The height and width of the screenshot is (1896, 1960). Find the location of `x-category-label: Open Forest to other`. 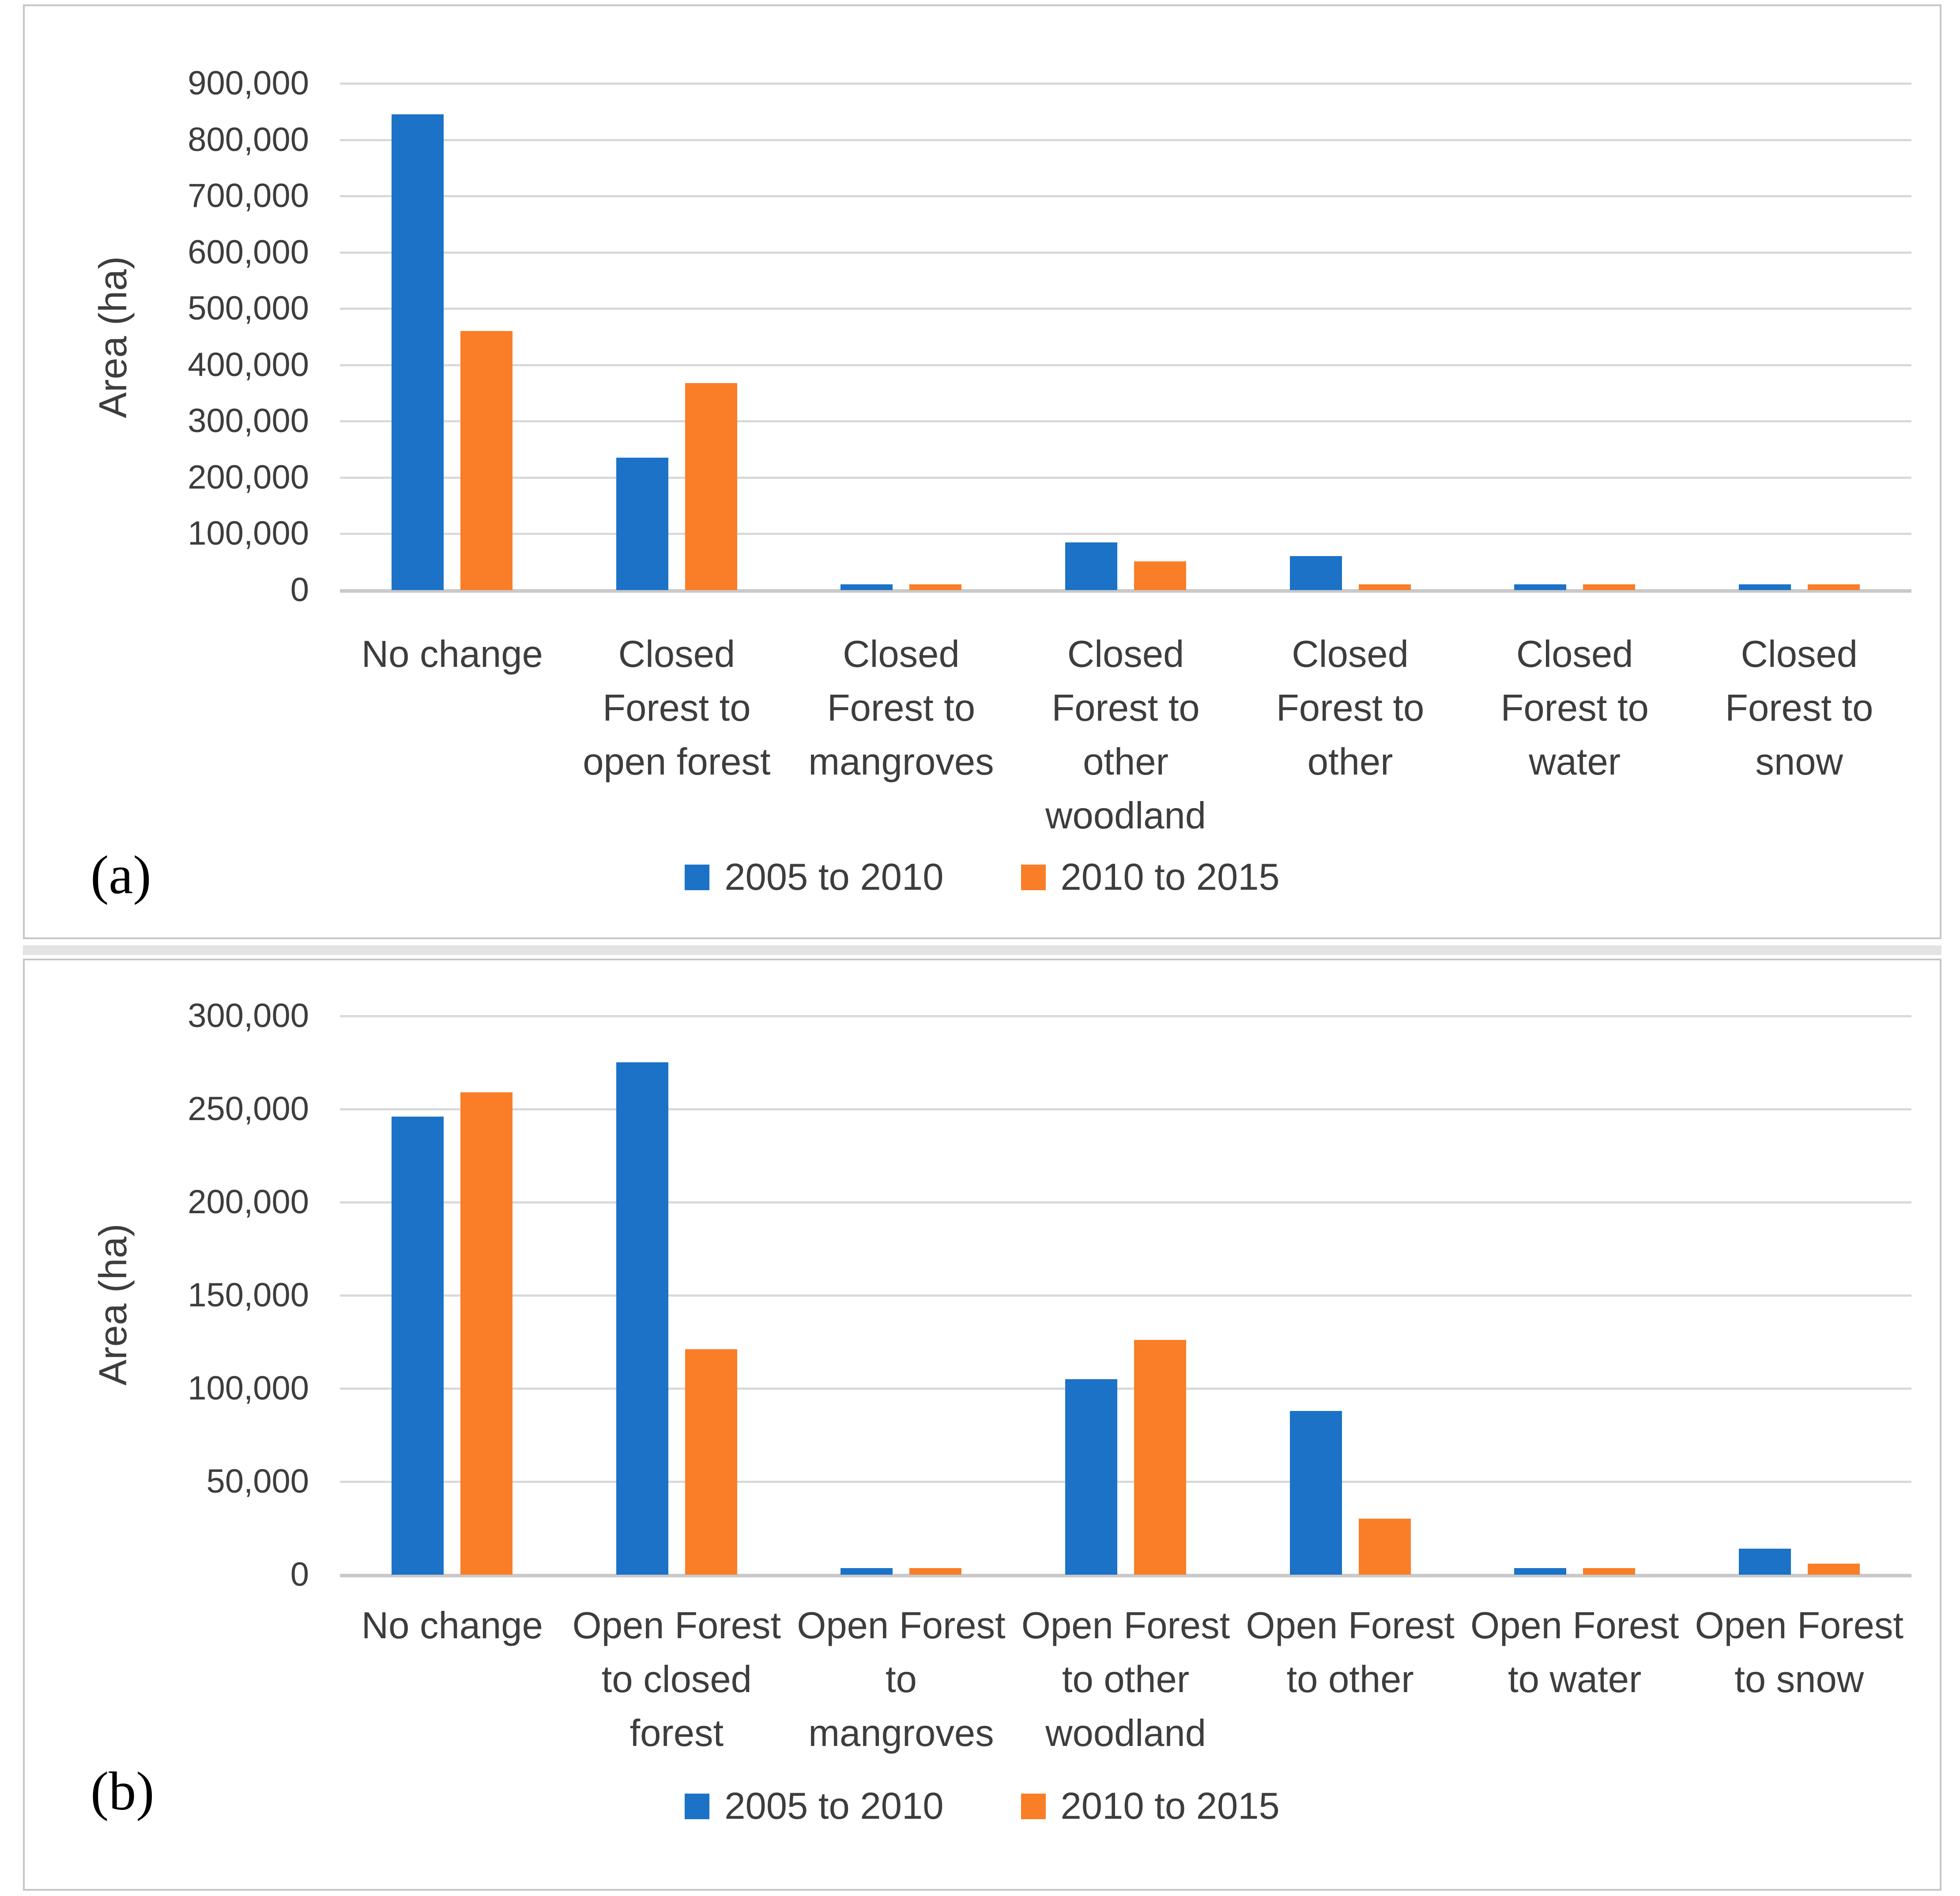

x-category-label: Open Forest to other is located at coordinates (1350, 1652).